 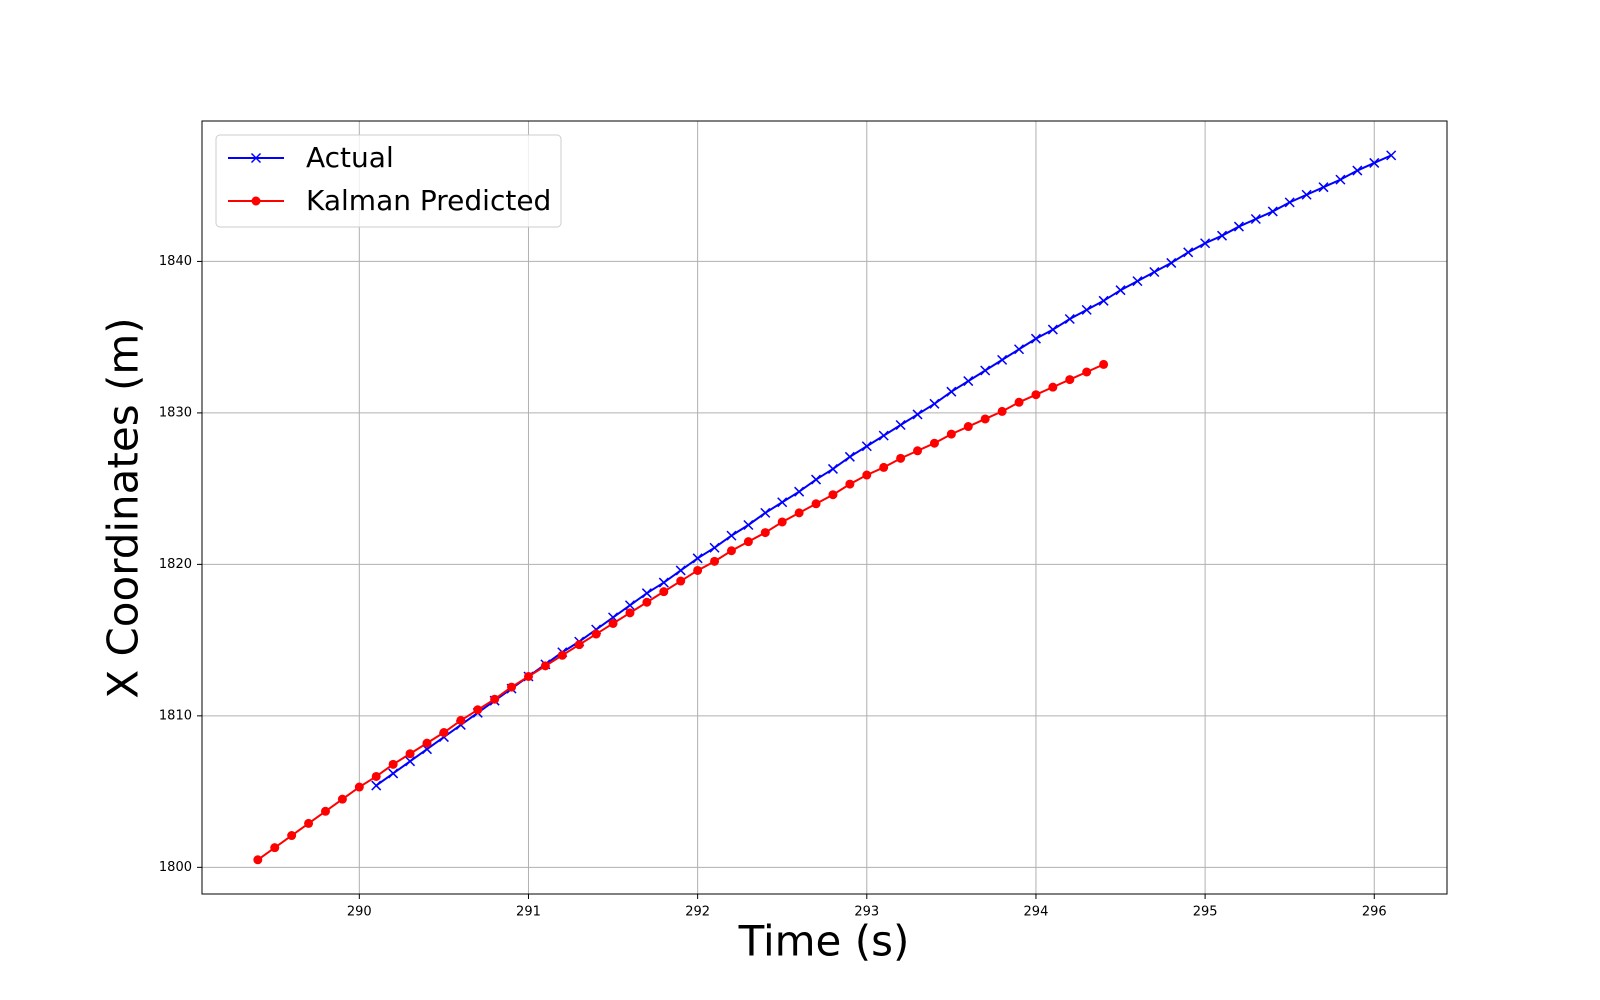 What do you see at coordinates (175, 867) in the screenshot?
I see `y-tick-label: 1800` at bounding box center [175, 867].